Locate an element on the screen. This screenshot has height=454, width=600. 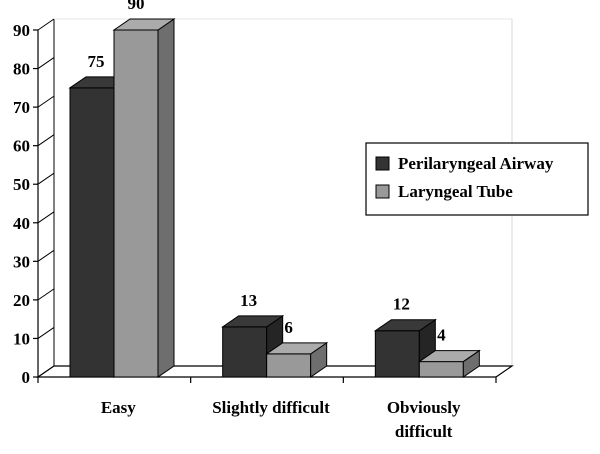
data-label: 75 is located at coordinates (96, 61).